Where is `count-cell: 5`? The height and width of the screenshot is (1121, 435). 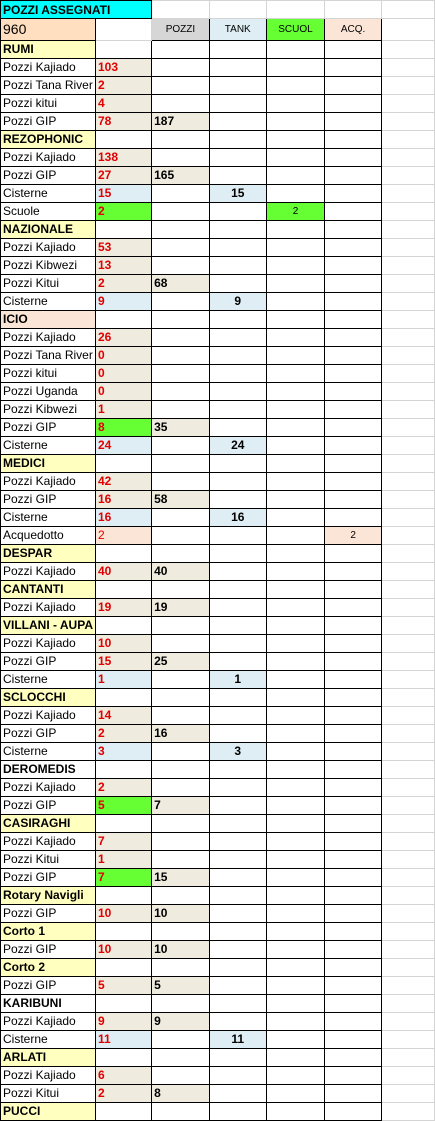
count-cell: 5 is located at coordinates (123, 805).